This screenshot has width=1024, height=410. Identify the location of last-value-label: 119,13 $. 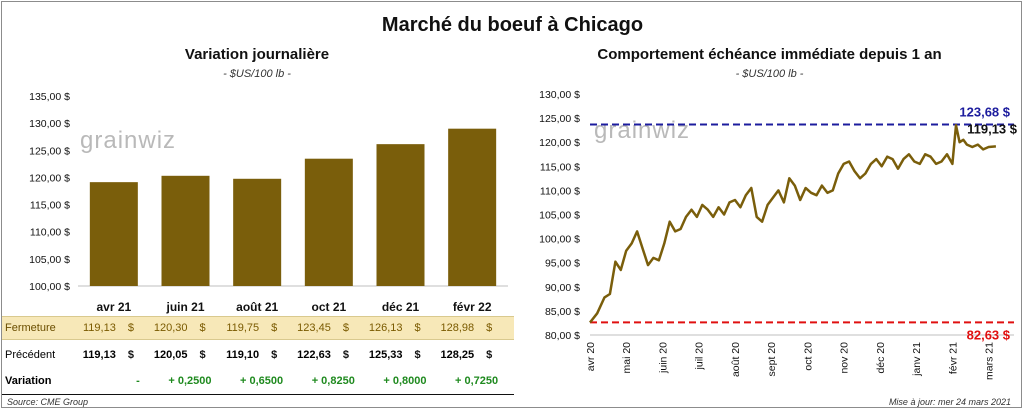
(992, 128).